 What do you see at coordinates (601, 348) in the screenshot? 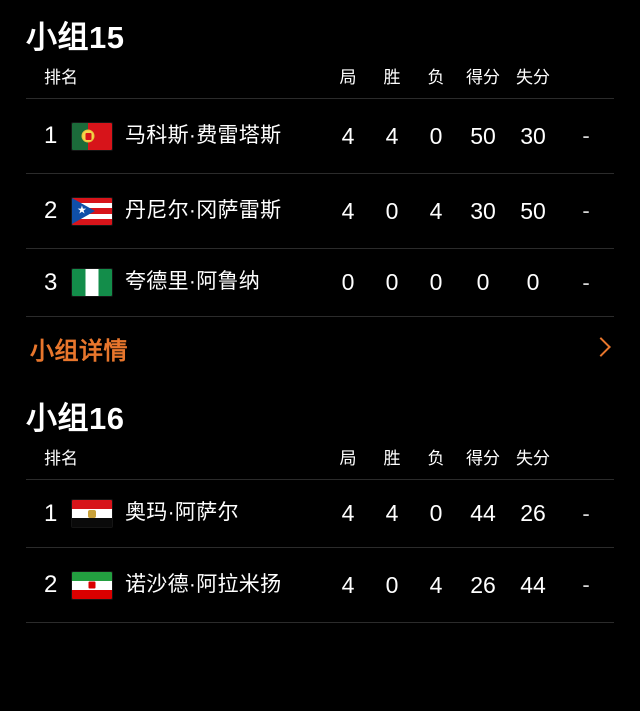
I see `chevron-right-icon` at bounding box center [601, 348].